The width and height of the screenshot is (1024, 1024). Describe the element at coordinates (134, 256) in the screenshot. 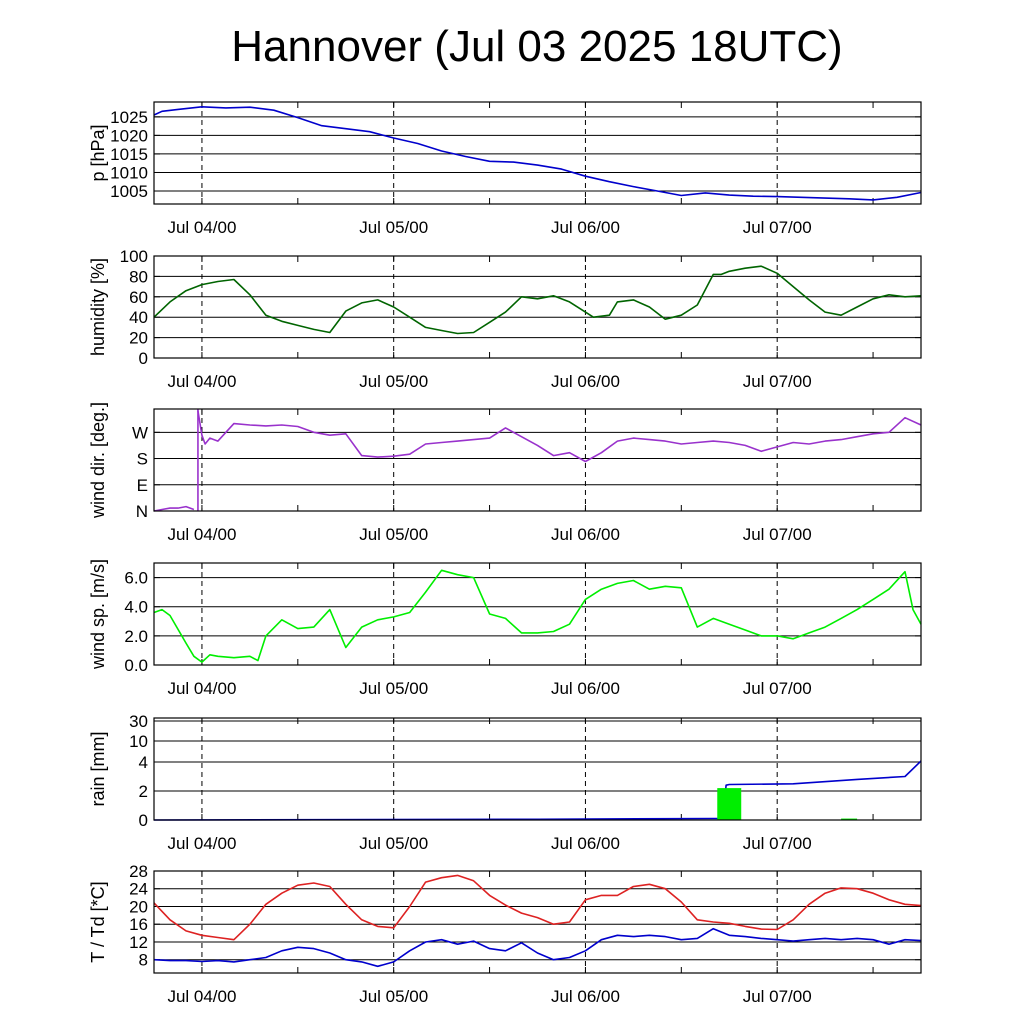

I see `y-tick-label: 100` at that location.